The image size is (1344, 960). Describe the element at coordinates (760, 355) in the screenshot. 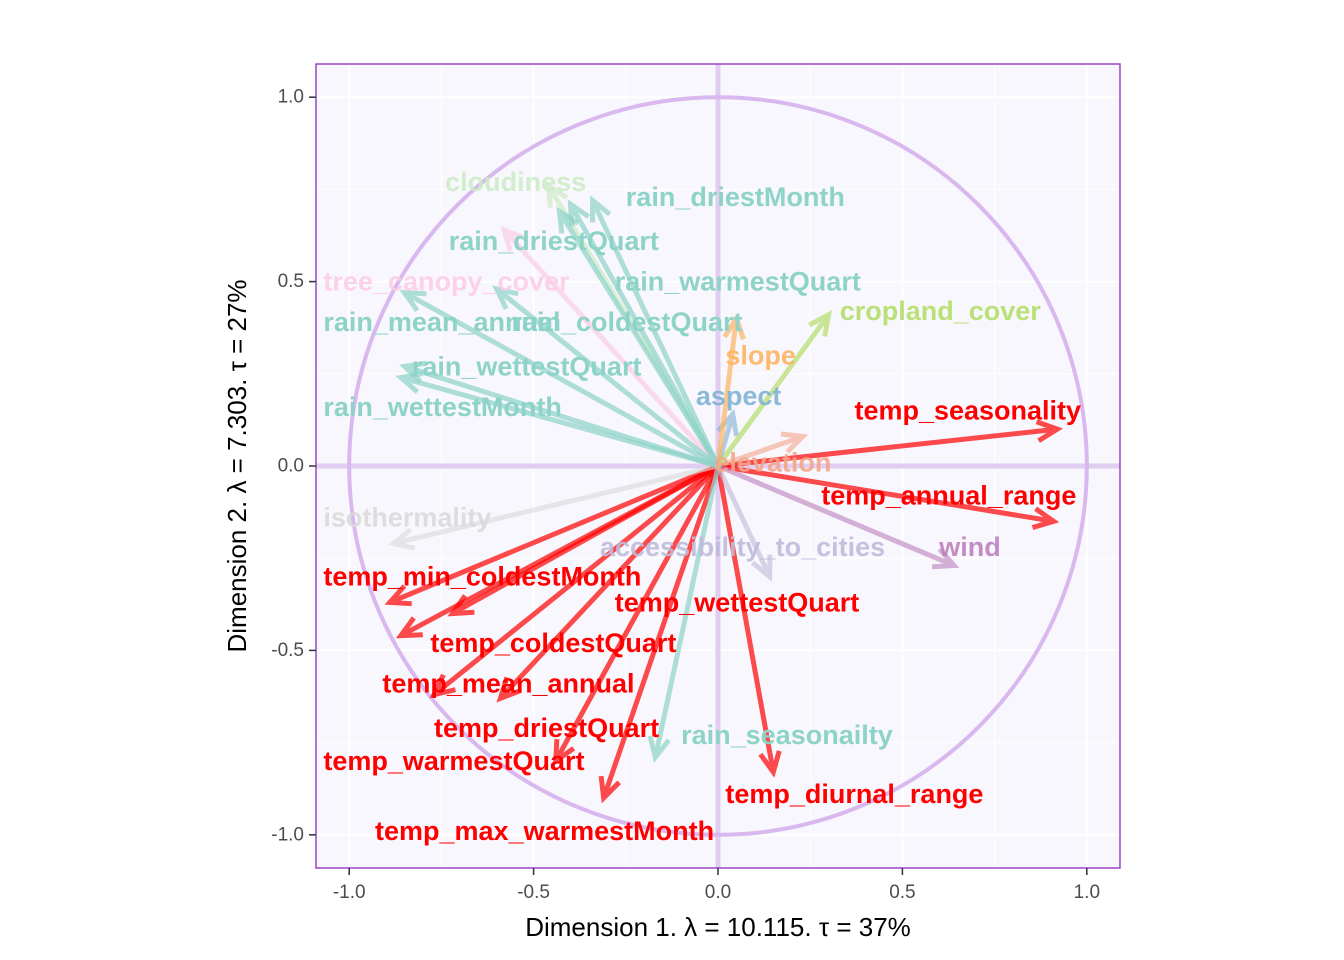

I see `label-slope: slope` at that location.